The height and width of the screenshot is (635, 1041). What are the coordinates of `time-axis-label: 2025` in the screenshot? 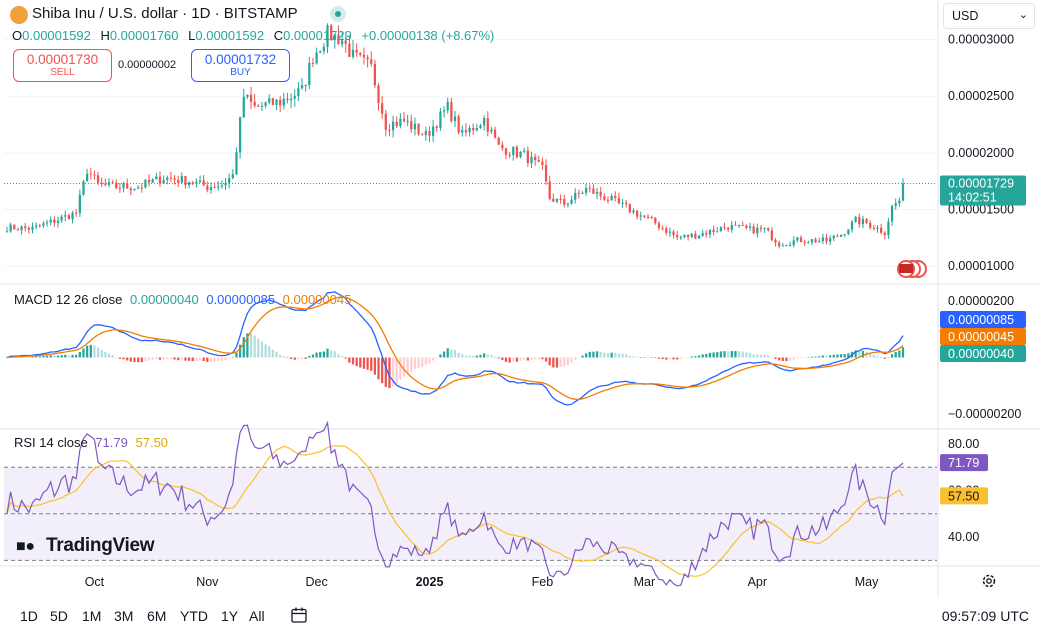 It's located at (430, 582).